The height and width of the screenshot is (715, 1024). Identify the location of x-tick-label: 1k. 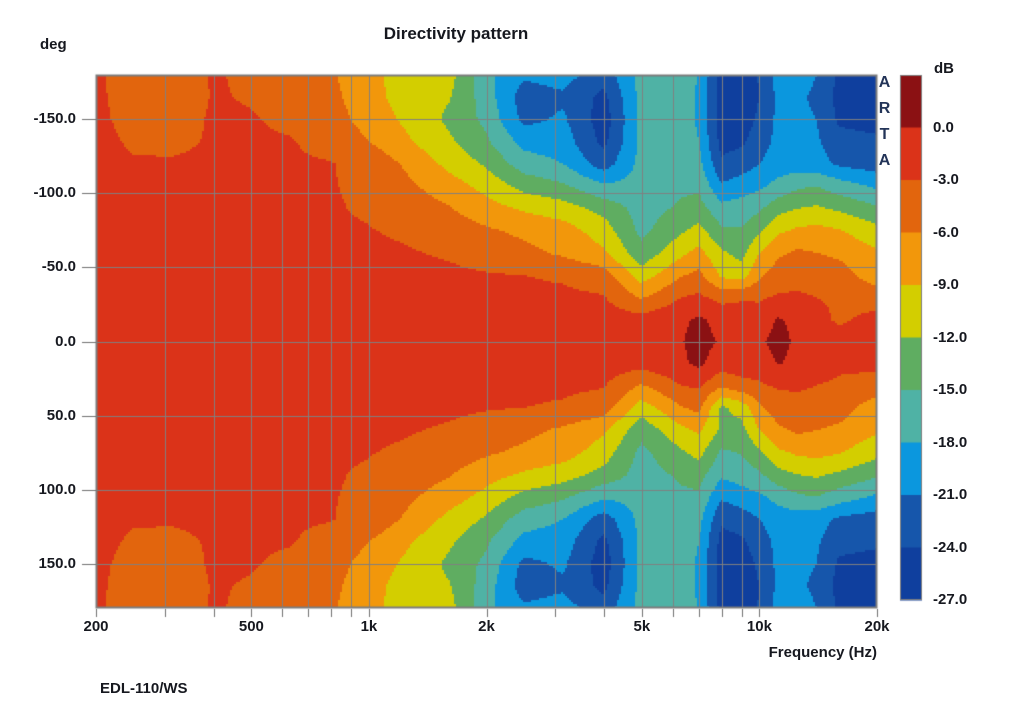
(369, 626).